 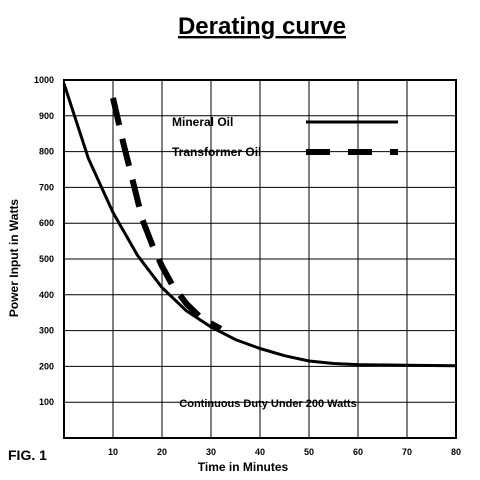 I want to click on y-tick-label: 100, so click(x=46, y=402).